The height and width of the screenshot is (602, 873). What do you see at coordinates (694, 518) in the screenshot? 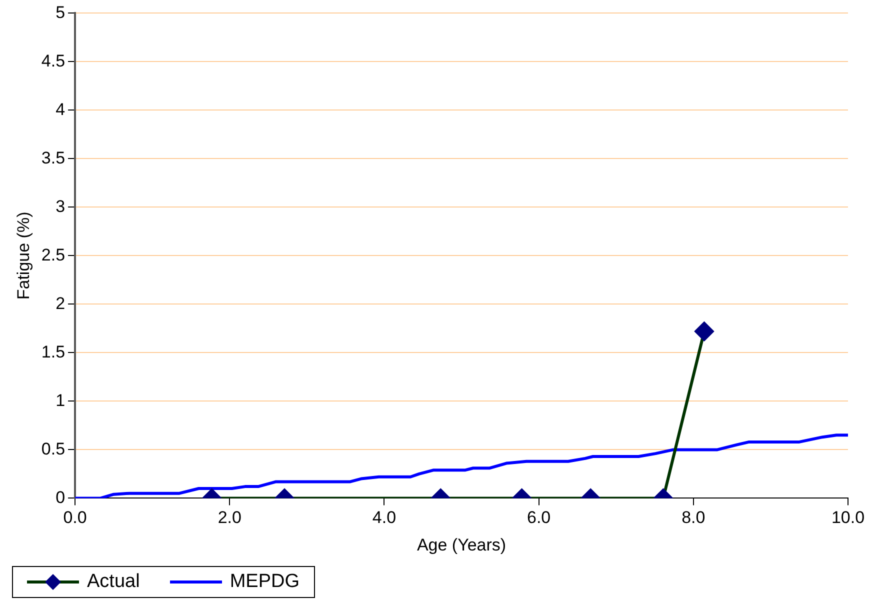
I see `x-tick-label: 8.0` at bounding box center [694, 518].